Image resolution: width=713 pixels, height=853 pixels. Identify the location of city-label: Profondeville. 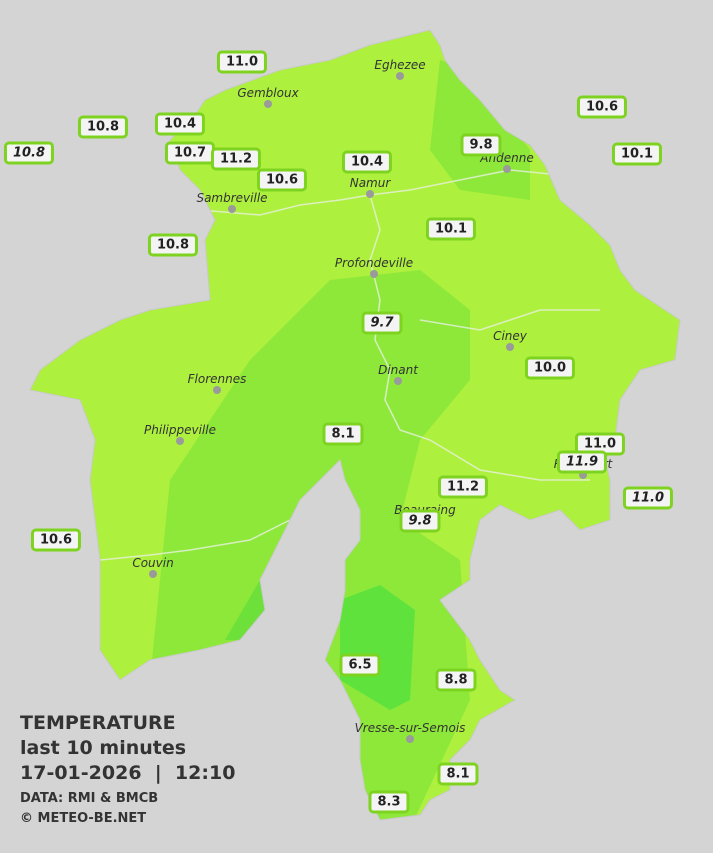
(374, 263).